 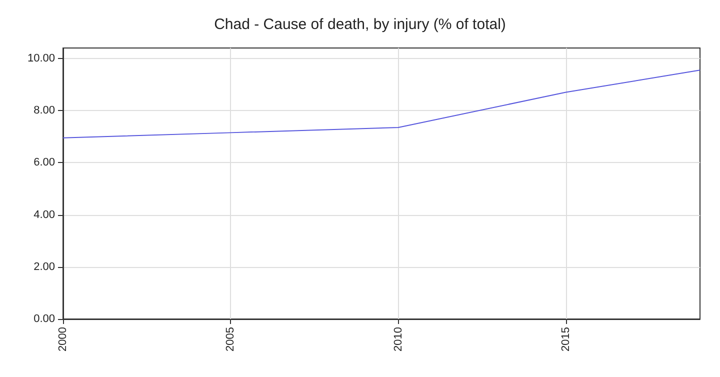 What do you see at coordinates (44, 162) in the screenshot?
I see `y-tick-label: 6.00` at bounding box center [44, 162].